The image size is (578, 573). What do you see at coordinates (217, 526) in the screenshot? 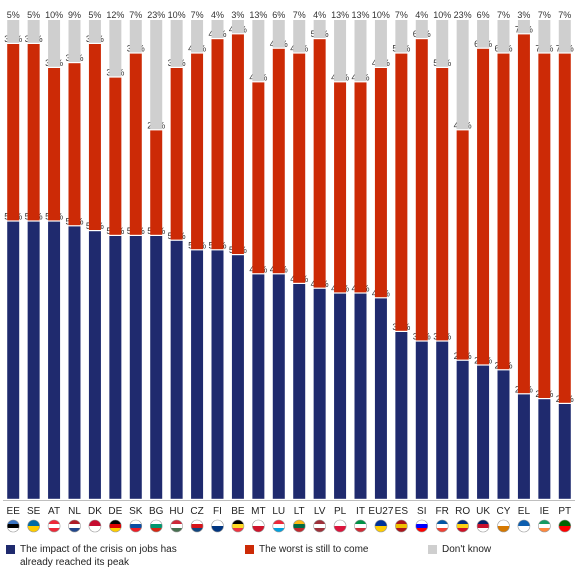
I see `flag-icon-fi` at bounding box center [217, 526].